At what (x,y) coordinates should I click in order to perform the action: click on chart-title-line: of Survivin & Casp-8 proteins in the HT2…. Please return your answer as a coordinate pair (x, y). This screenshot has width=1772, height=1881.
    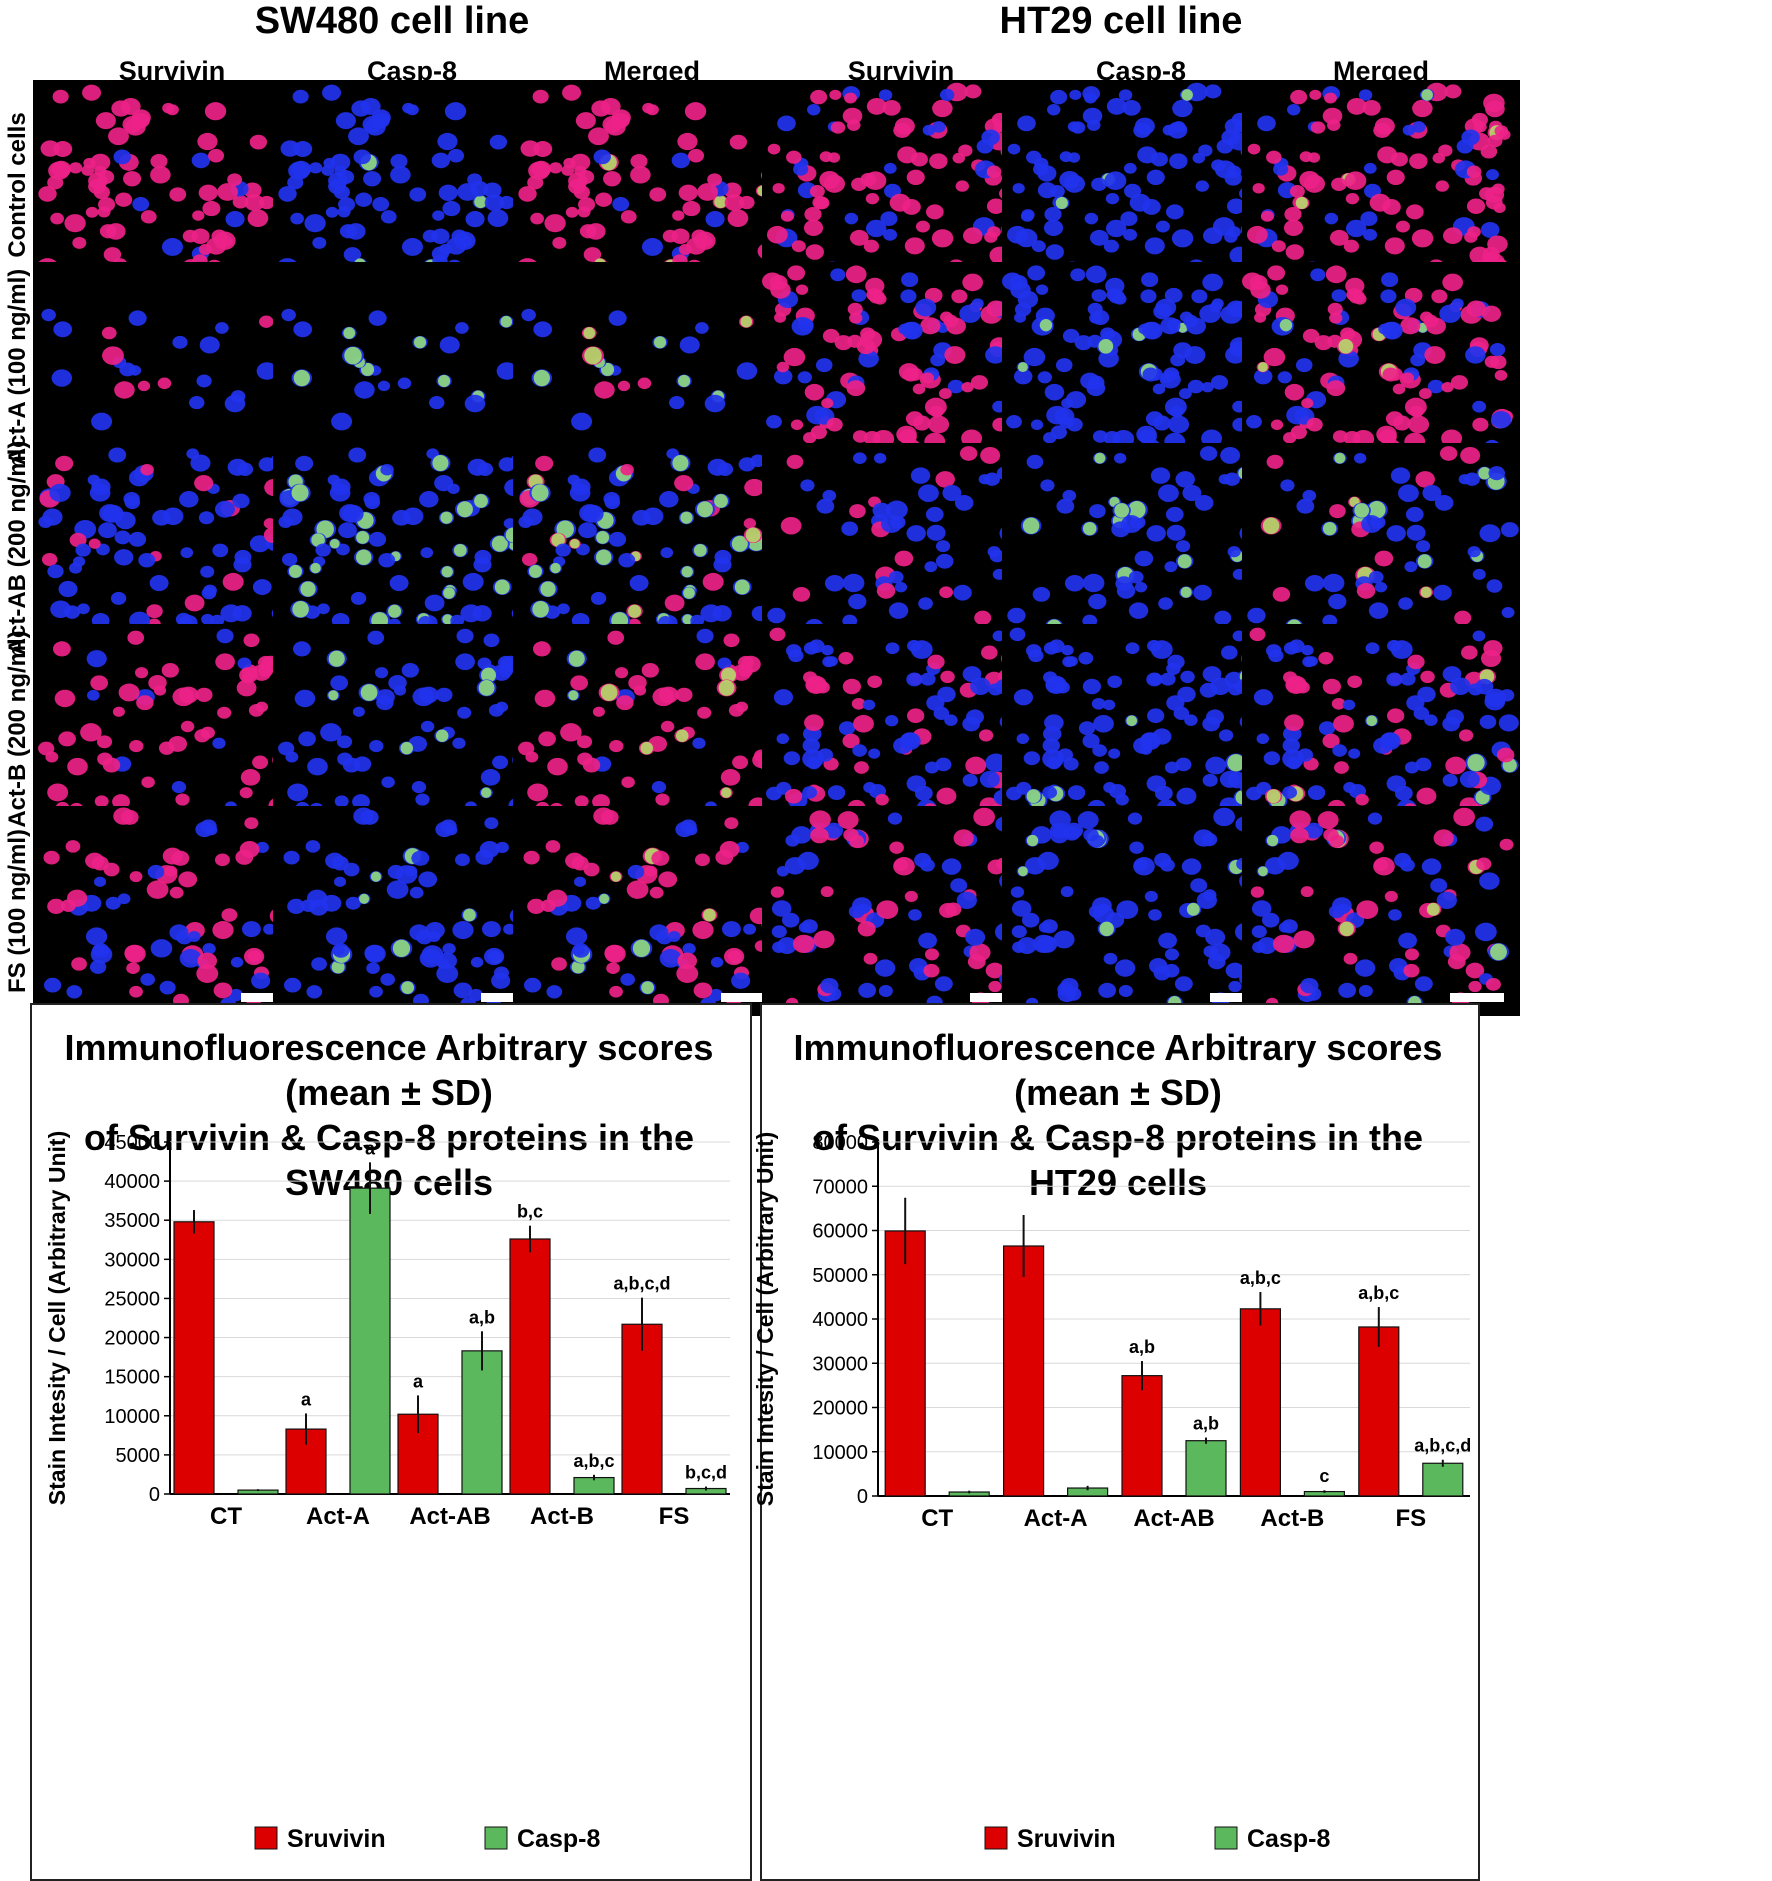
    Looking at the image, I should click on (1118, 1160).